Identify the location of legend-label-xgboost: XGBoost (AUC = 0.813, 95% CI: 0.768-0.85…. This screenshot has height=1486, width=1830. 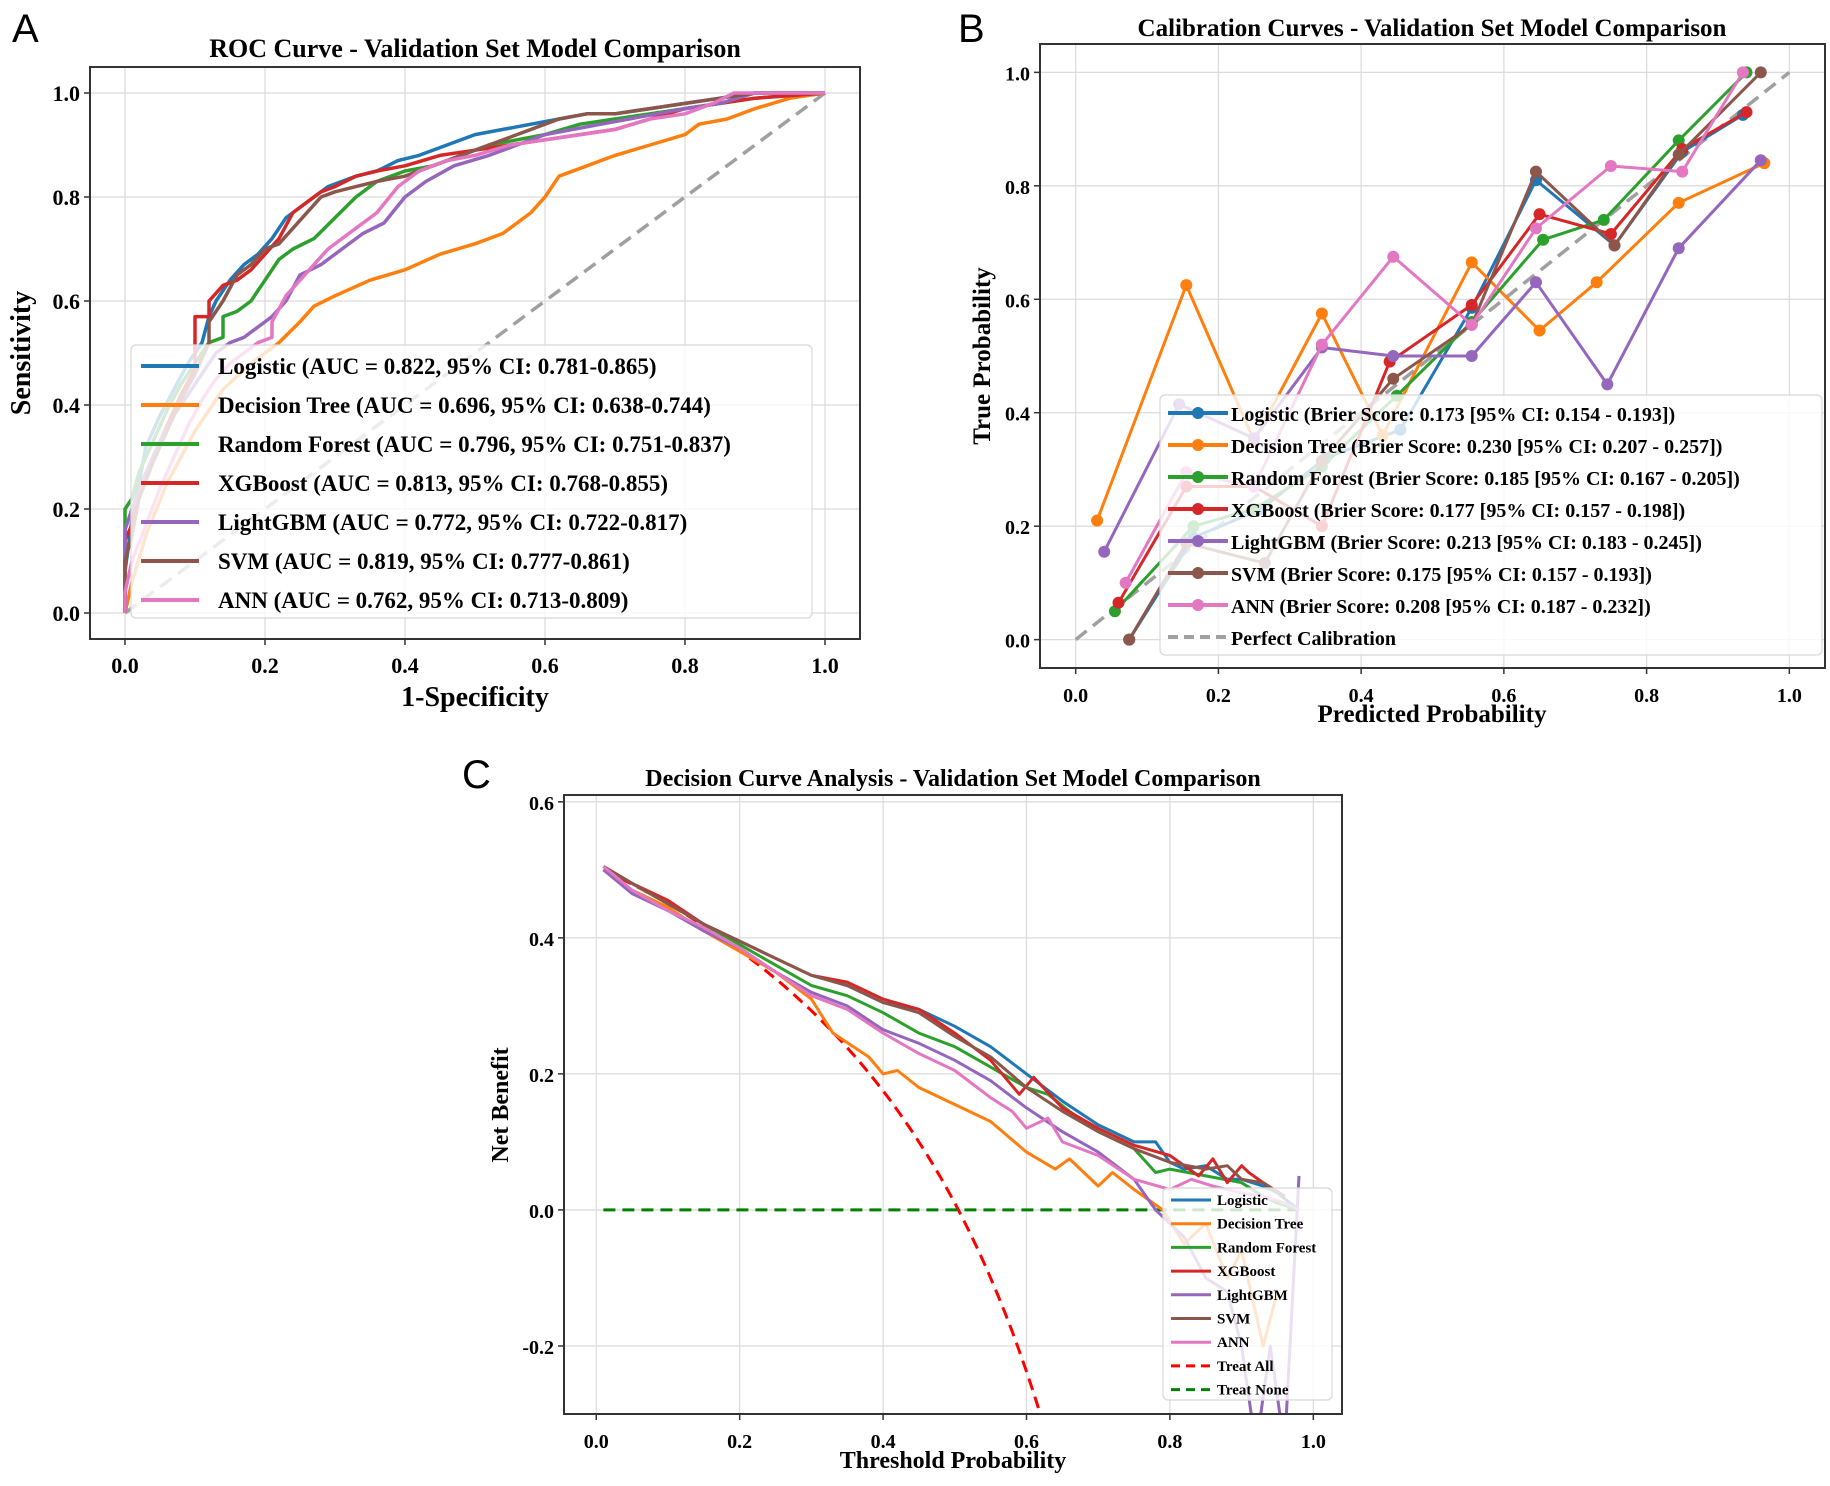
(443, 483).